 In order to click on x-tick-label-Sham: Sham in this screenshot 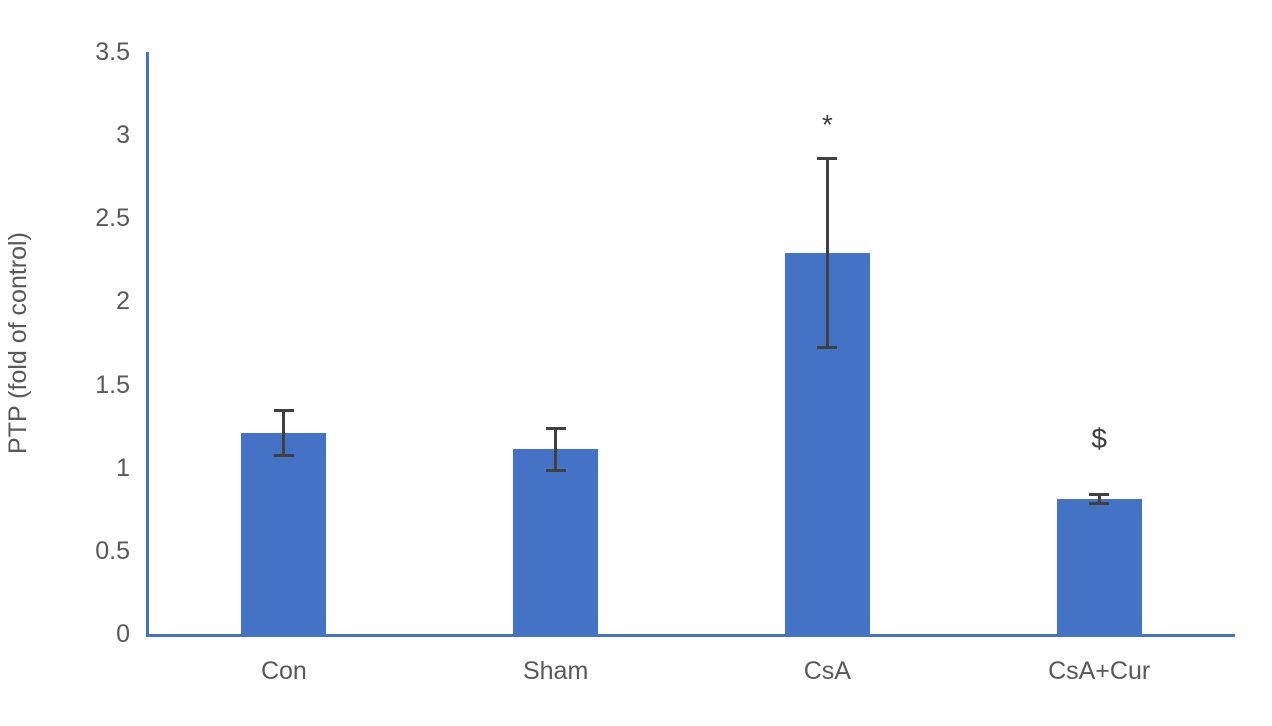, I will do `click(555, 671)`.